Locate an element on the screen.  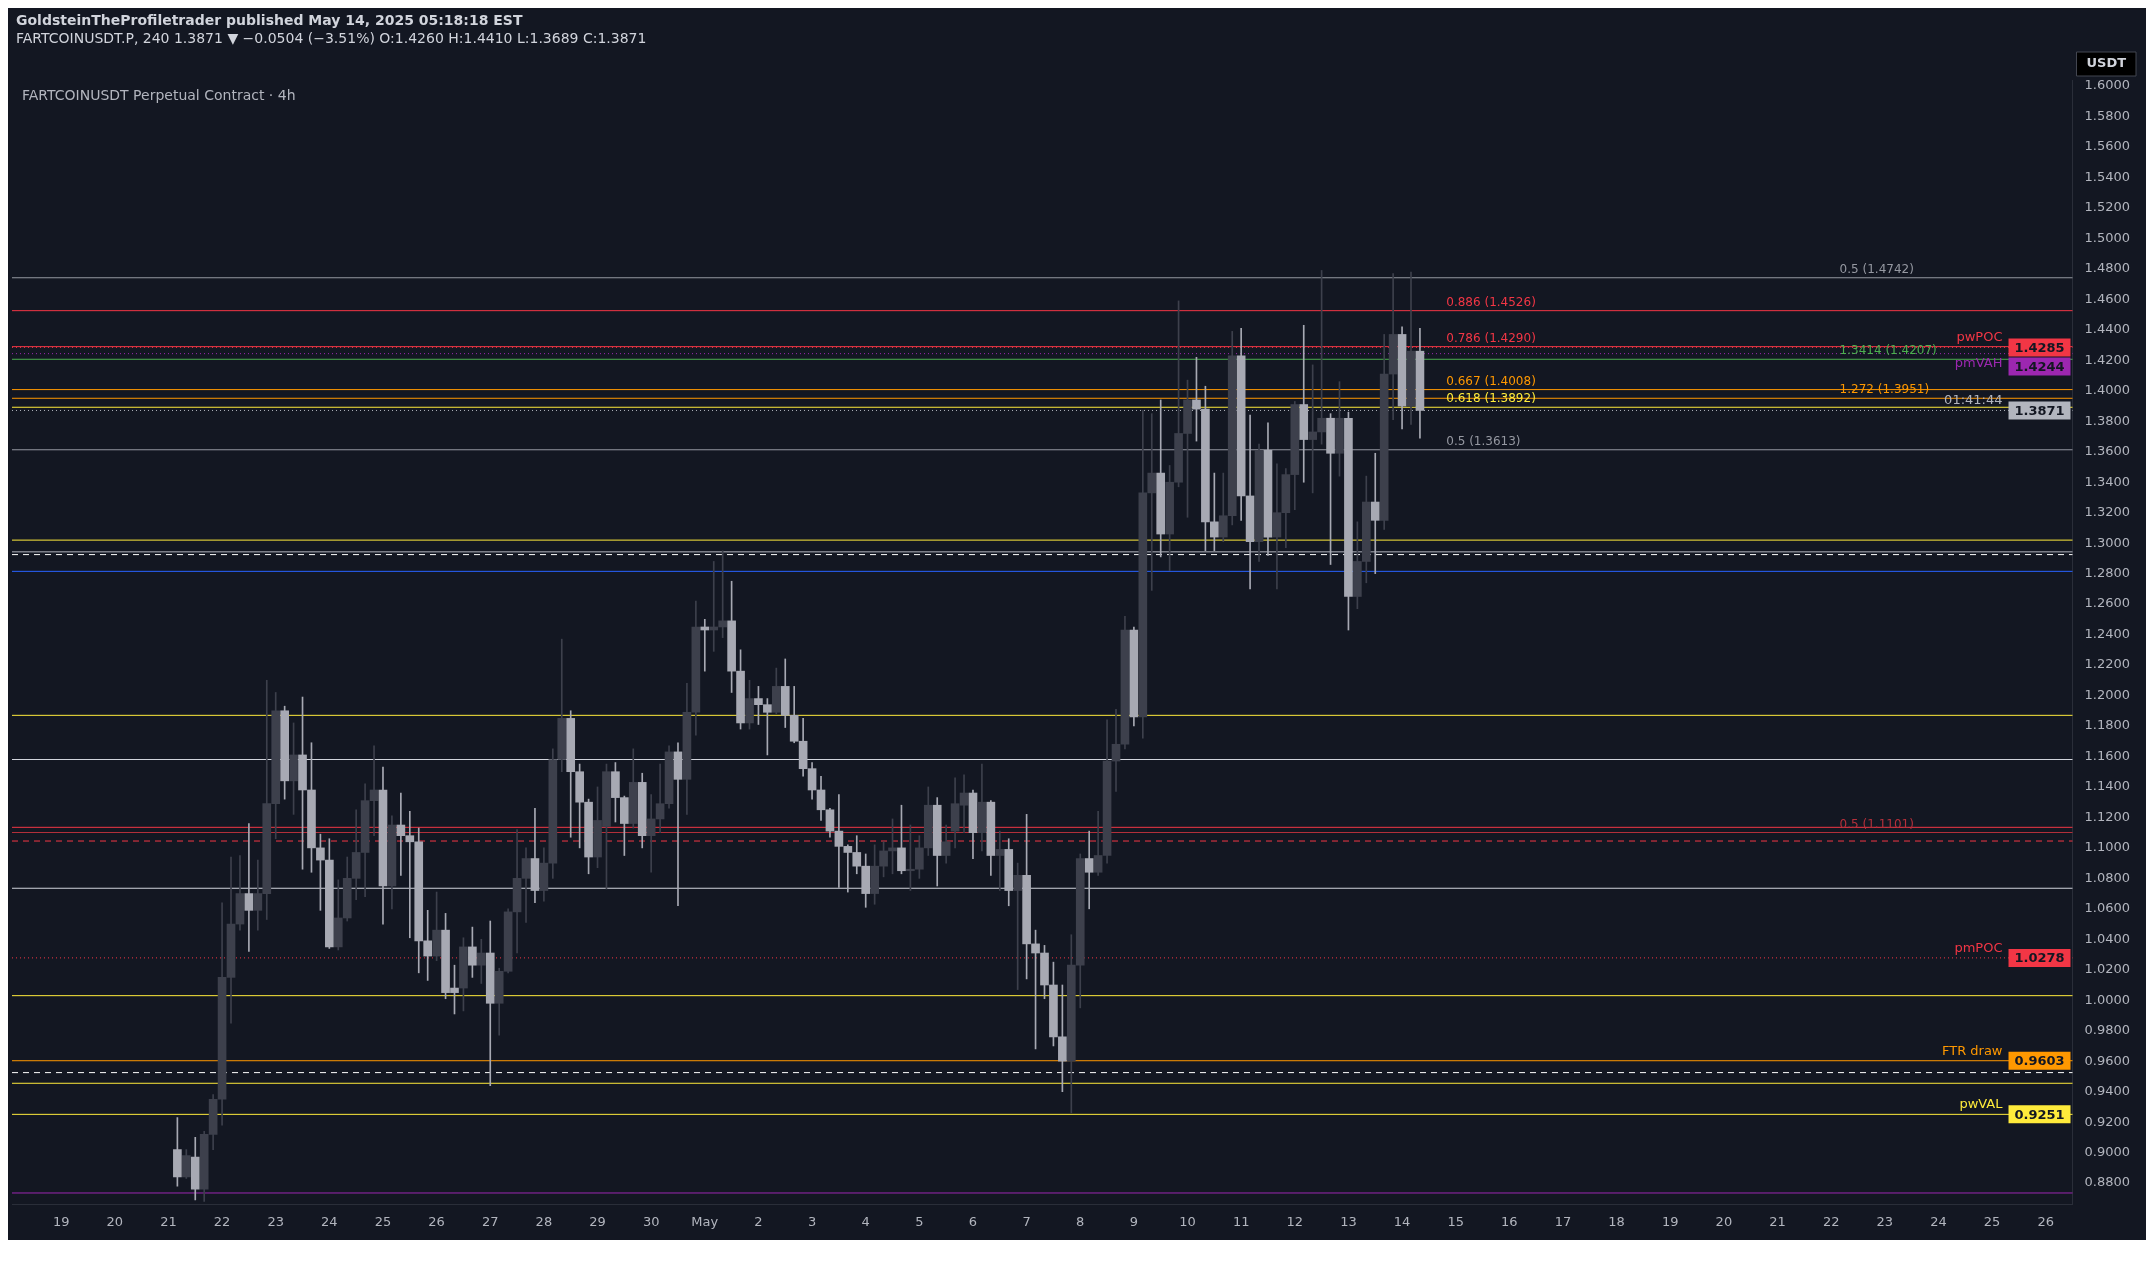
x-tick-label: 7 is located at coordinates (1026, 1221).